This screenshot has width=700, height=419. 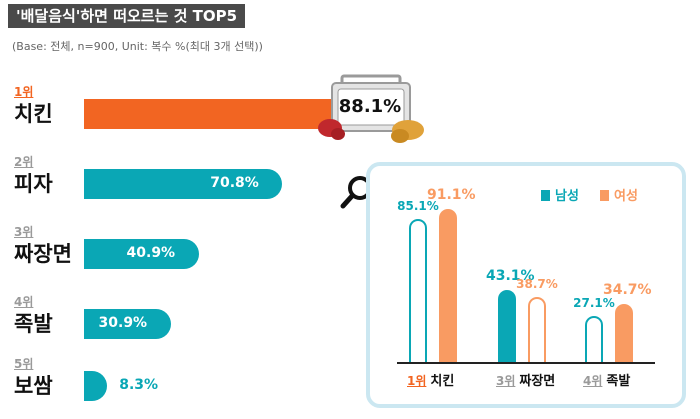 What do you see at coordinates (371, 131) in the screenshot?
I see `fried-chicken-icon` at bounding box center [371, 131].